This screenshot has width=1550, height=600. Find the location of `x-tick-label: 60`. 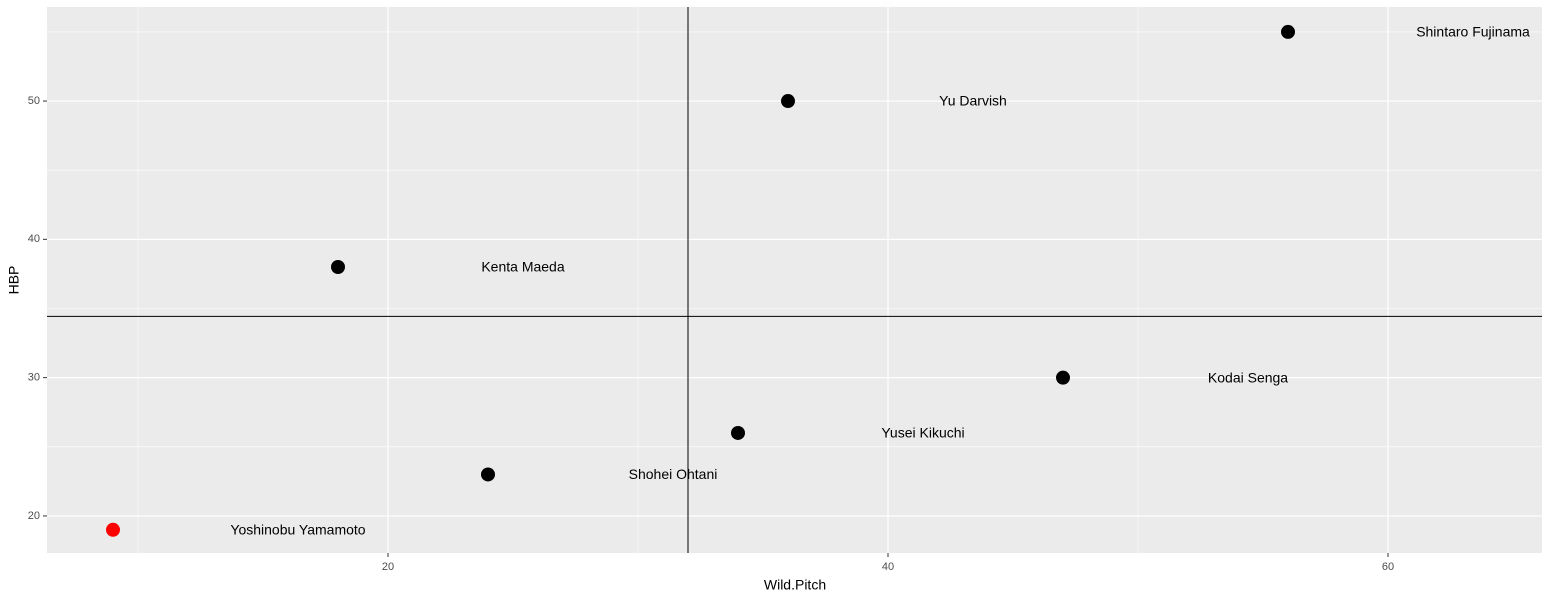

x-tick-label: 60 is located at coordinates (1388, 567).